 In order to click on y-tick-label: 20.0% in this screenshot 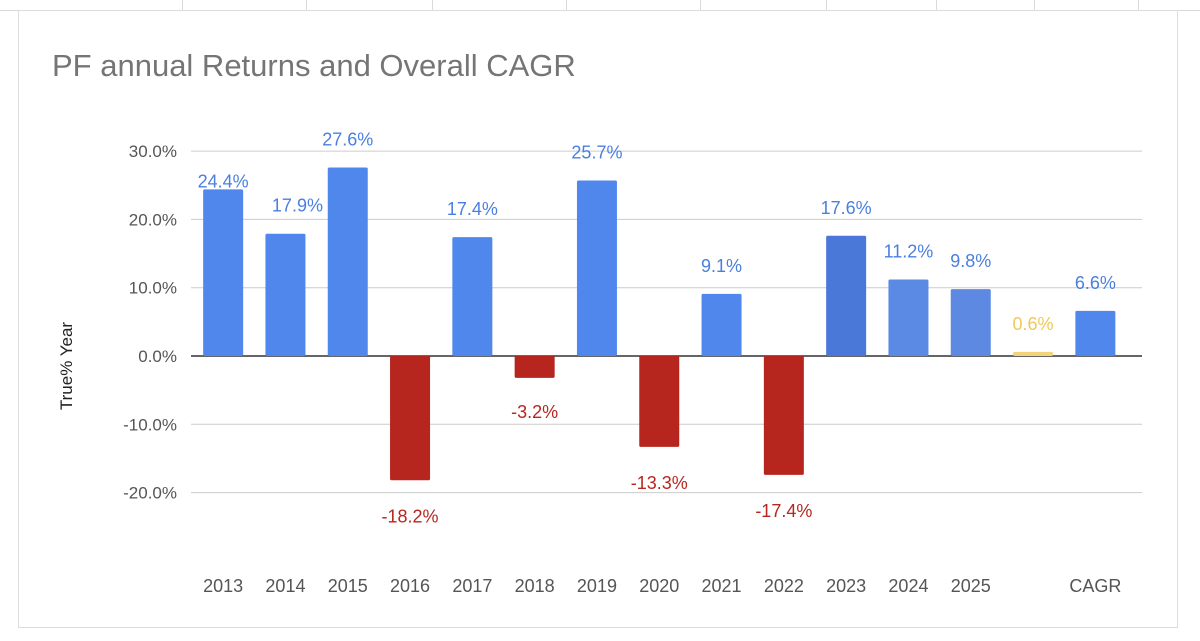, I will do `click(153, 219)`.